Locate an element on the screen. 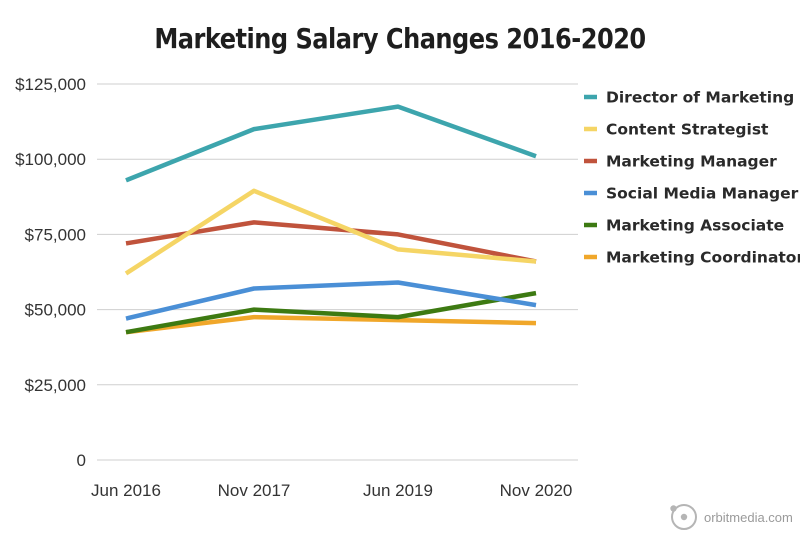 The height and width of the screenshot is (545, 800). watermark: orbitmedia.com is located at coordinates (731, 517).